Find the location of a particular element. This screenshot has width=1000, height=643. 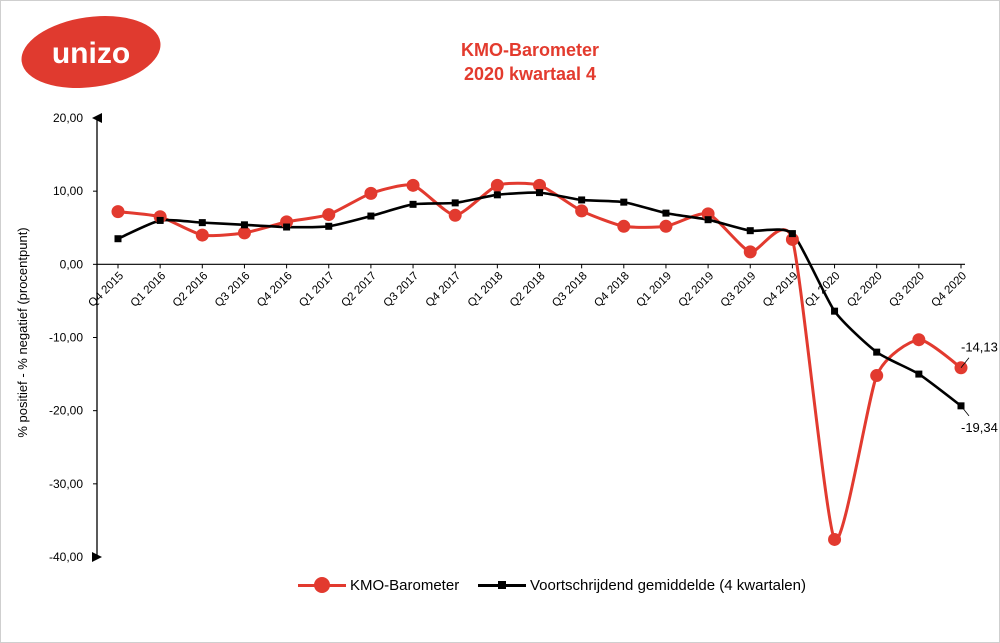

x-tick-label: Q1 2018 is located at coordinates (486, 290).